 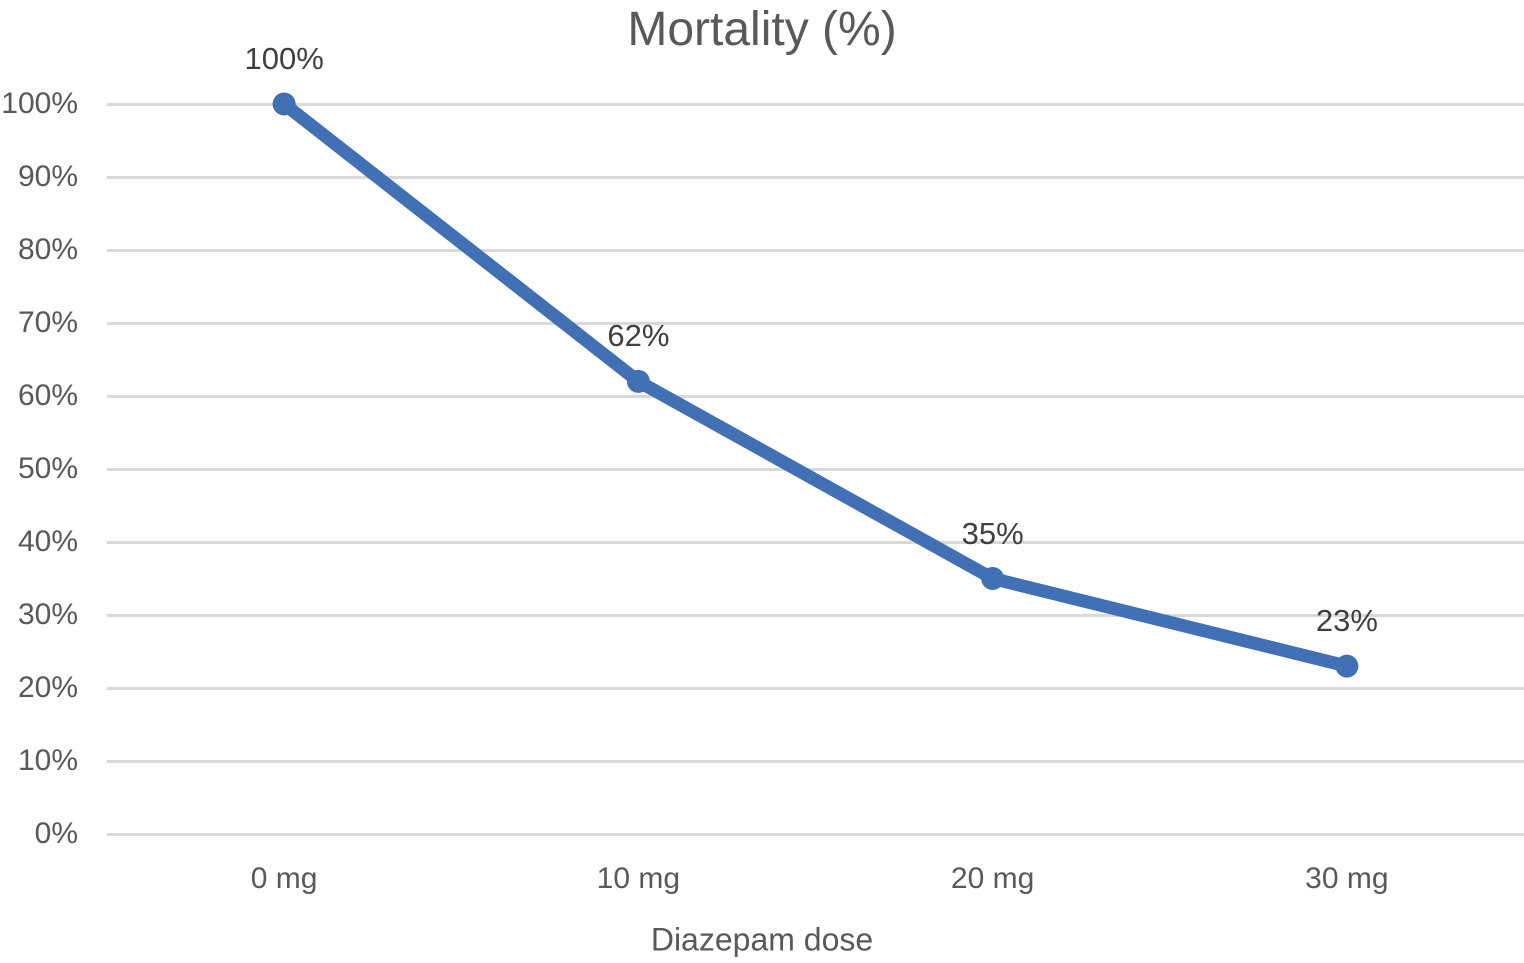 What do you see at coordinates (762, 29) in the screenshot?
I see `chart-title: Mortality (%)` at bounding box center [762, 29].